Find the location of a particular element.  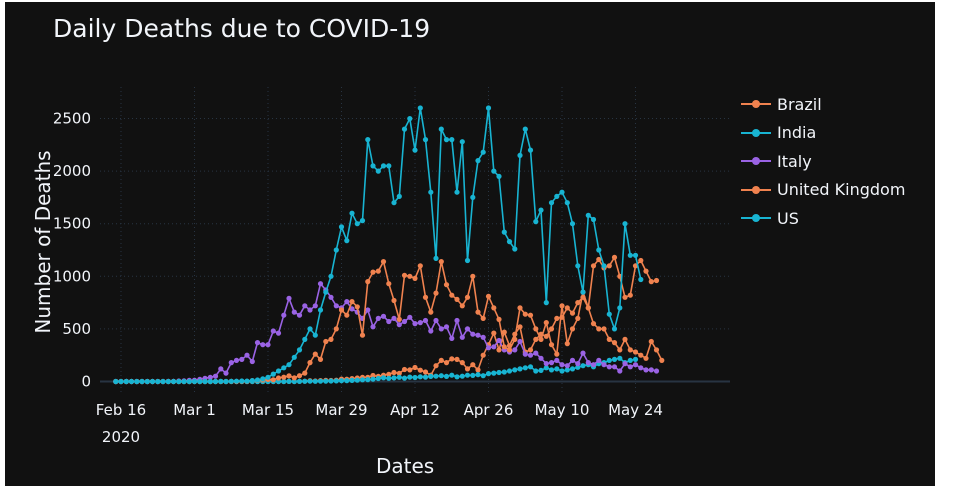

legend-label-italy: Italy is located at coordinates (794, 161).